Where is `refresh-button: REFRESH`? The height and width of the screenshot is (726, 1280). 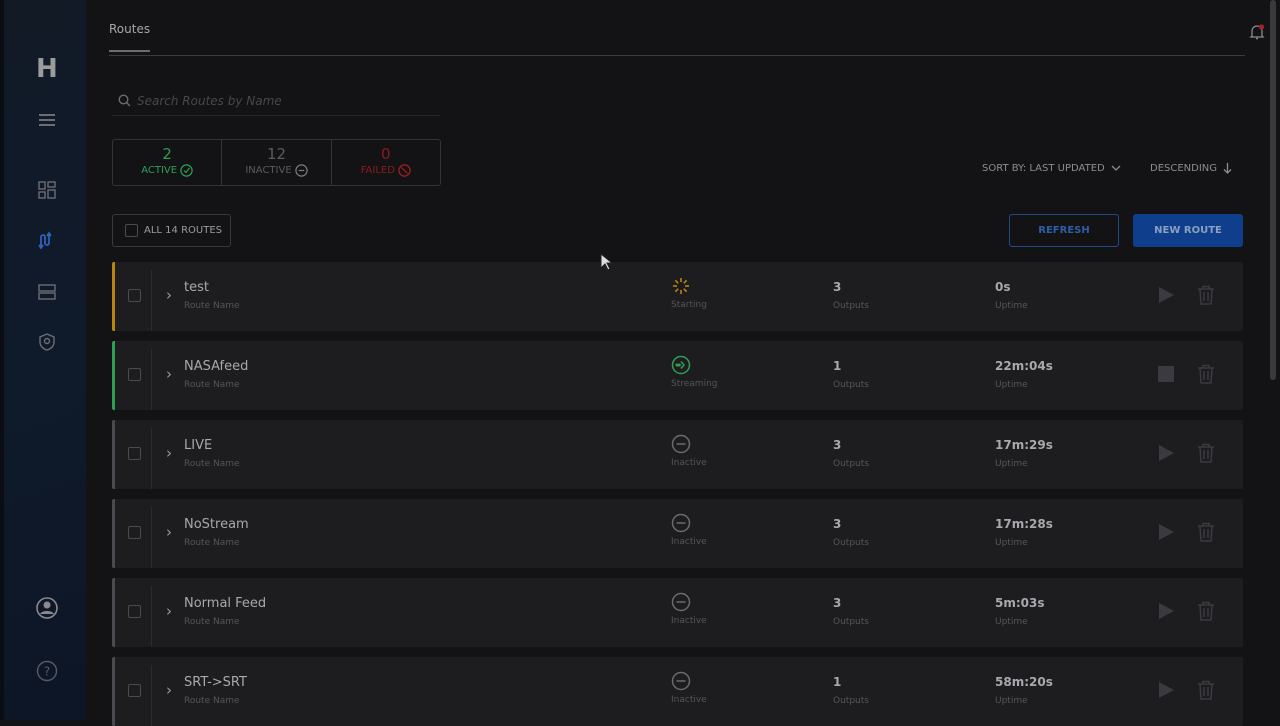 refresh-button: REFRESH is located at coordinates (1064, 230).